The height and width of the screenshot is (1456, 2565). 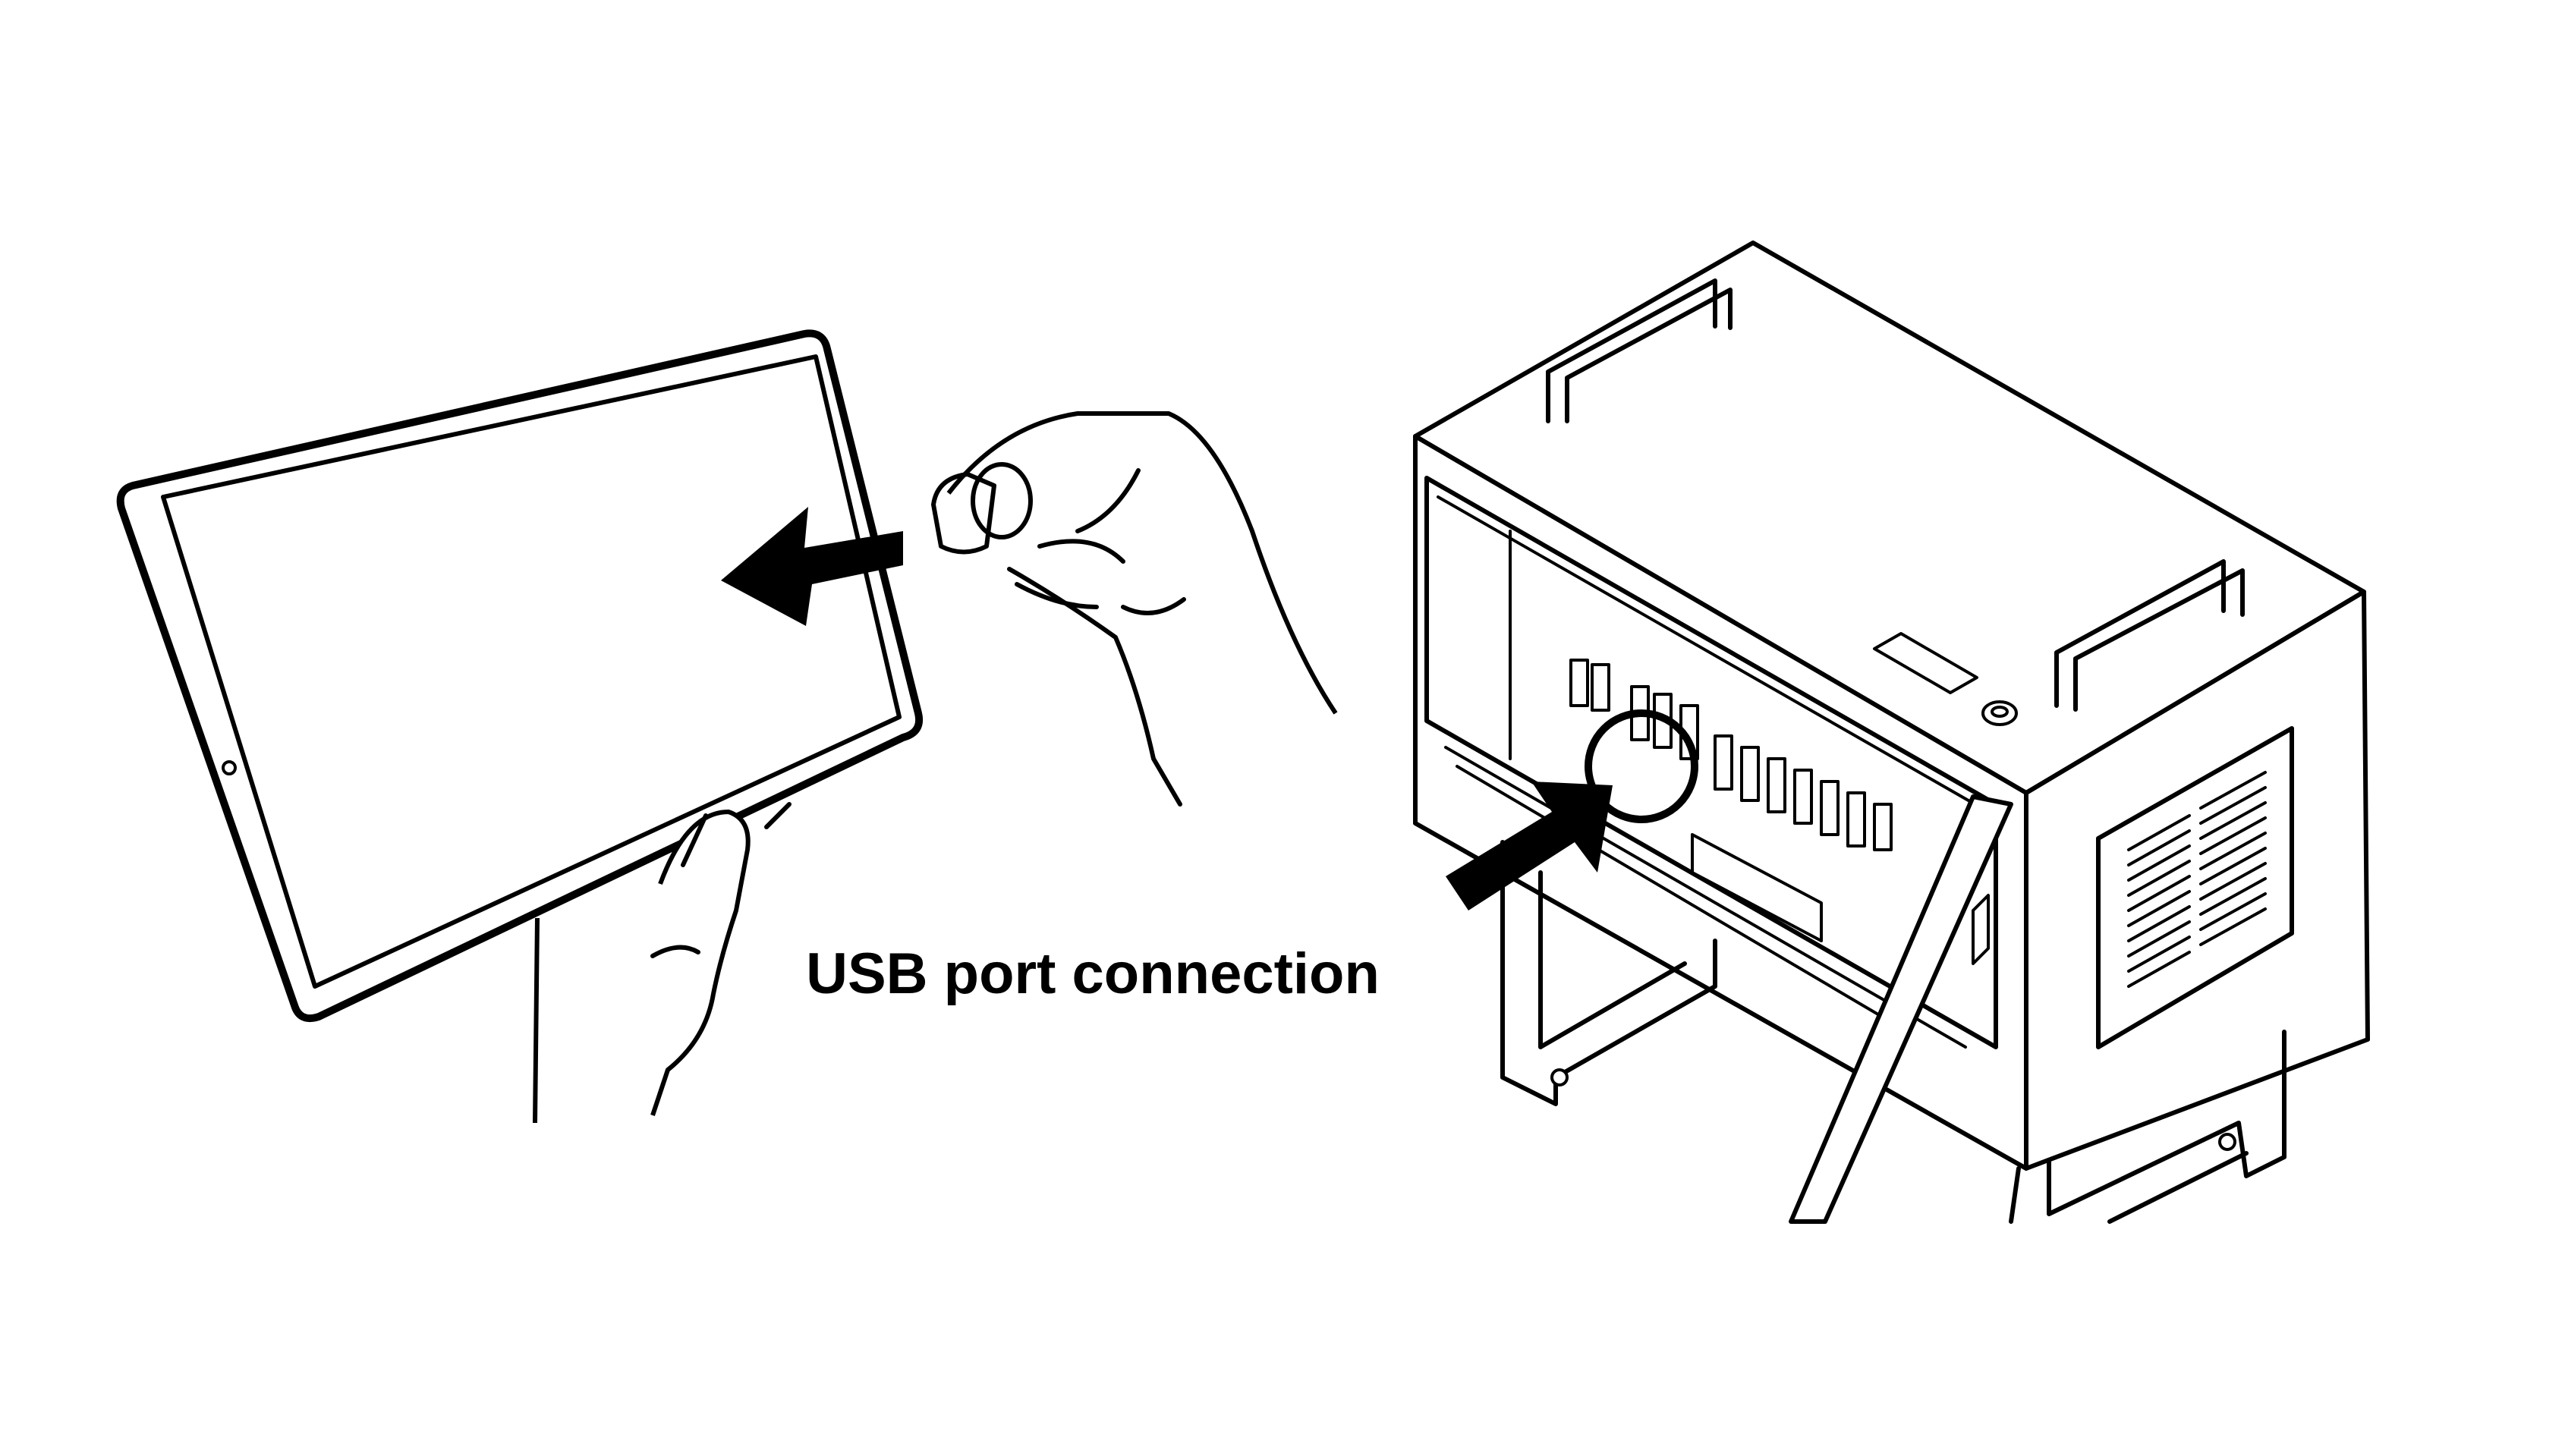 What do you see at coordinates (229, 767) in the screenshot?
I see `tablet-camera` at bounding box center [229, 767].